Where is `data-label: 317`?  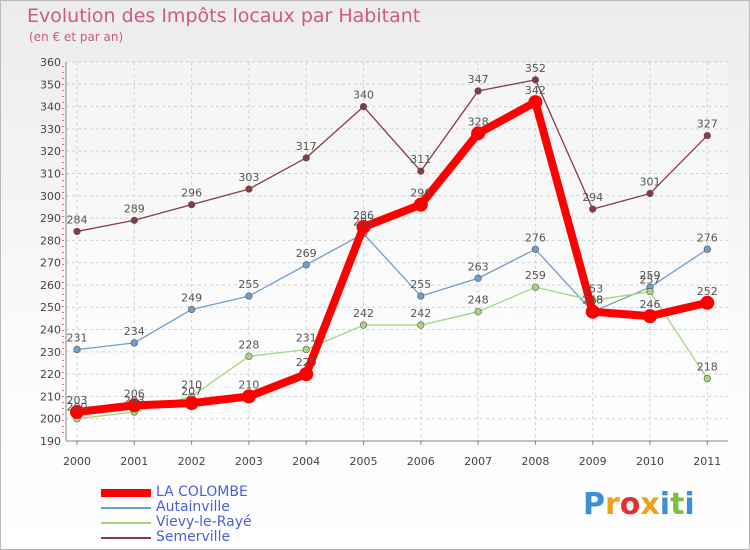
data-label: 317 is located at coordinates (306, 146).